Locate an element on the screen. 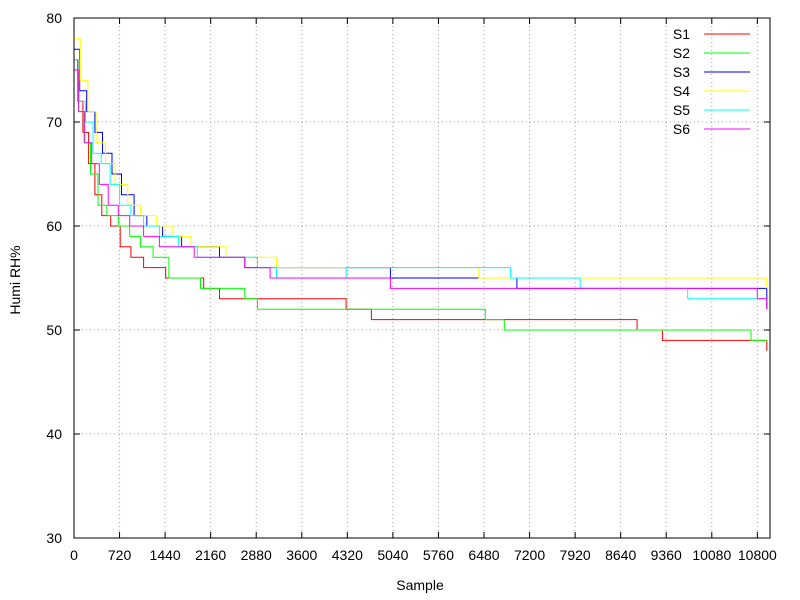 This screenshot has width=800, height=600. legend-label-S5: S5 is located at coordinates (681, 110).